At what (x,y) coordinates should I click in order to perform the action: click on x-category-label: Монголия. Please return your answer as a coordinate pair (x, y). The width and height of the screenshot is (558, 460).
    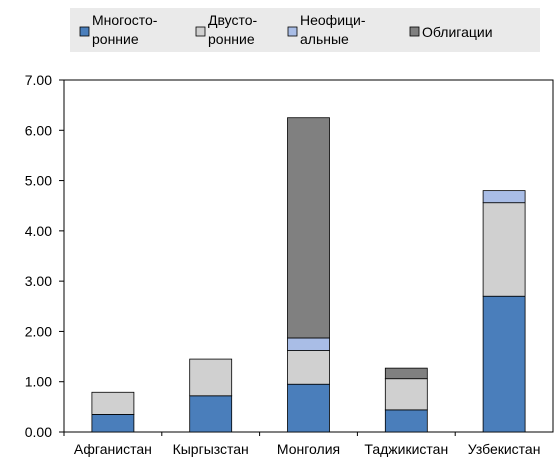
    Looking at the image, I should click on (308, 449).